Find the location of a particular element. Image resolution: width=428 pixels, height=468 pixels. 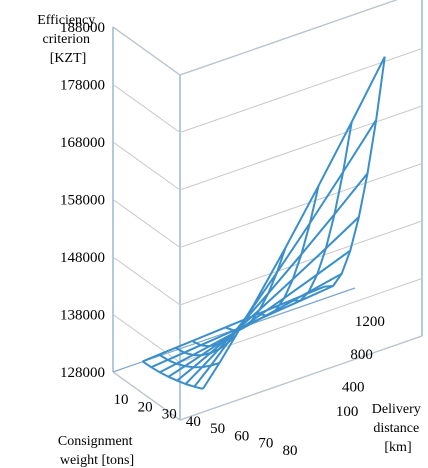

x-axis-title: Consignment weight [tons] is located at coordinates (97, 451).